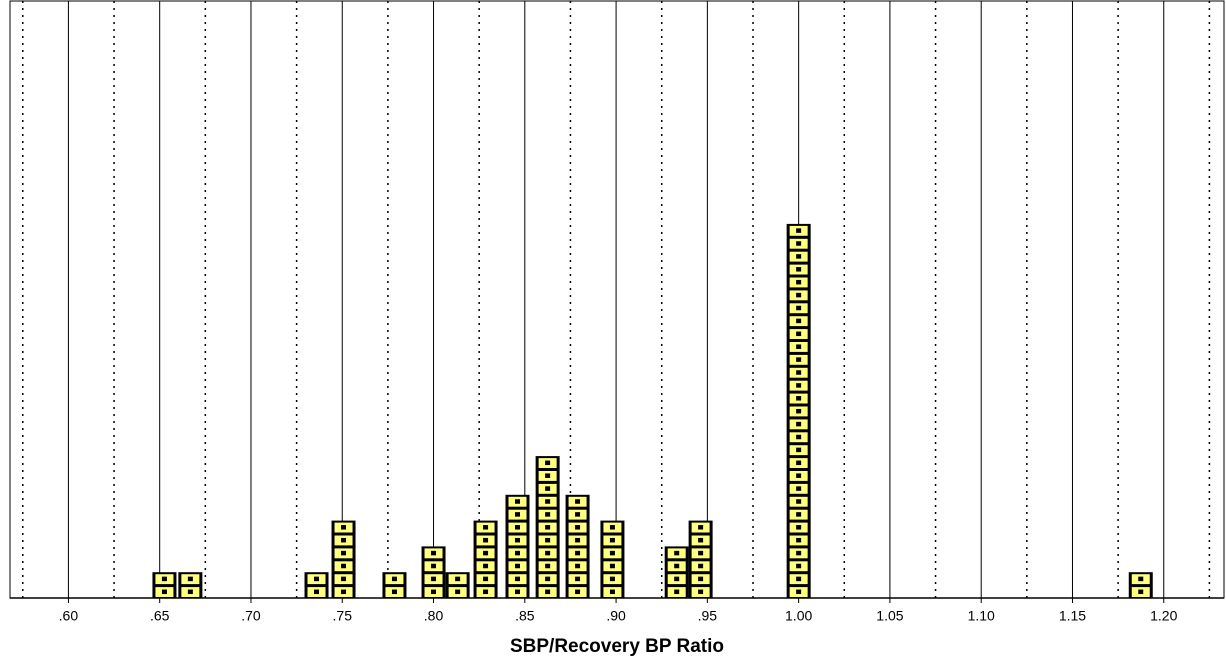  What do you see at coordinates (343, 616) in the screenshot?
I see `x-tick-label: .75` at bounding box center [343, 616].